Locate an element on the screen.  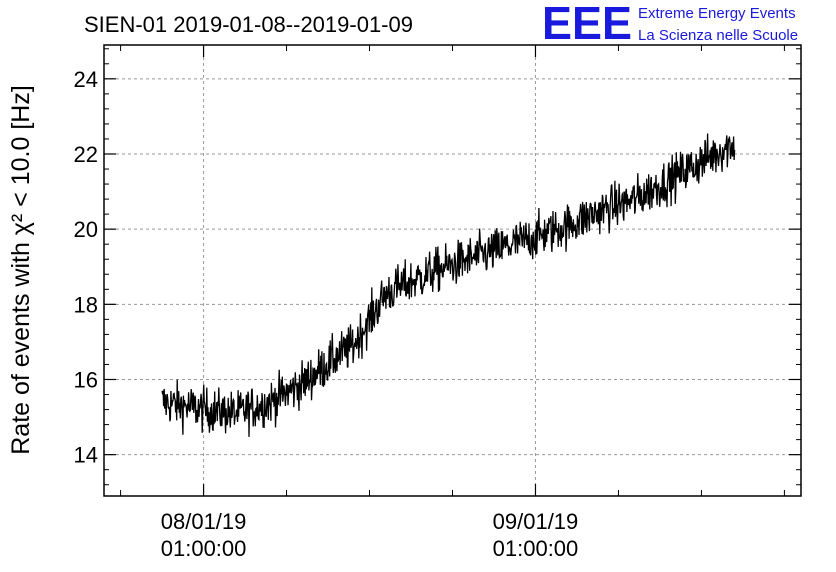
x-tick-label-date: 08/01/19 is located at coordinates (204, 521).